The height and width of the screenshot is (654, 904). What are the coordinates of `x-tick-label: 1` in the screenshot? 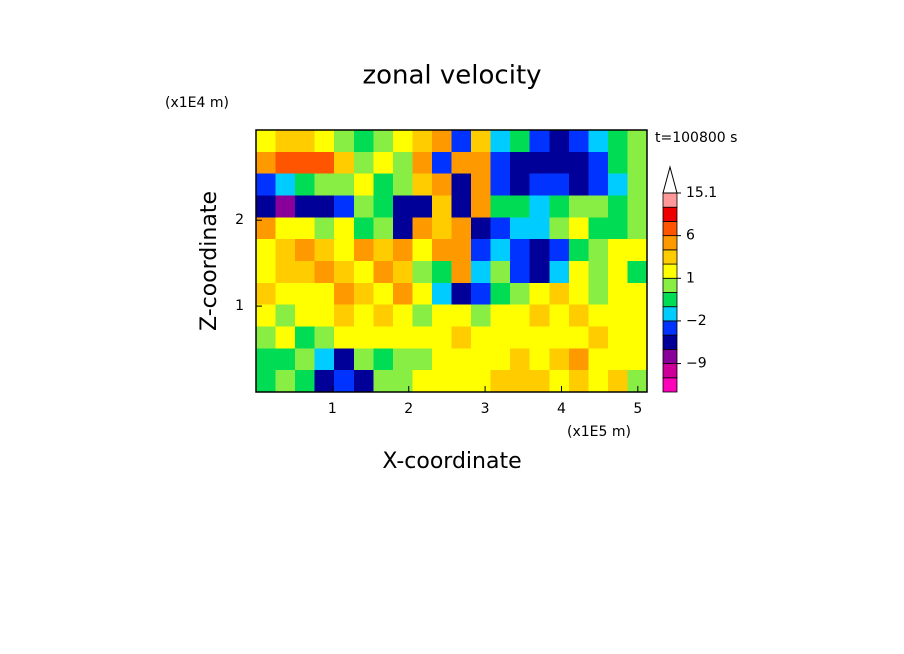 It's located at (332, 409).